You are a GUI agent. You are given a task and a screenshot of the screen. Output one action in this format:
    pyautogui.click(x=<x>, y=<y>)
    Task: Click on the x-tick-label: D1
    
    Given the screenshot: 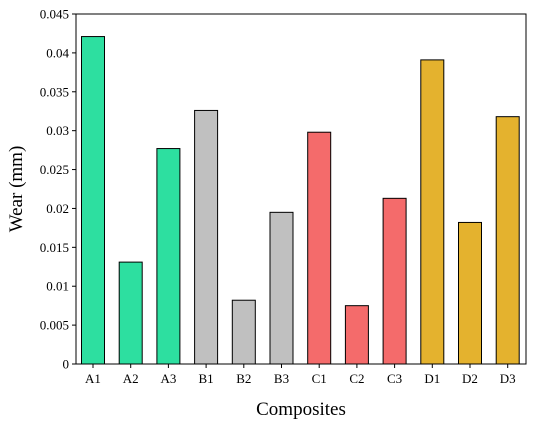 What is the action you would take?
    pyautogui.click(x=432, y=378)
    